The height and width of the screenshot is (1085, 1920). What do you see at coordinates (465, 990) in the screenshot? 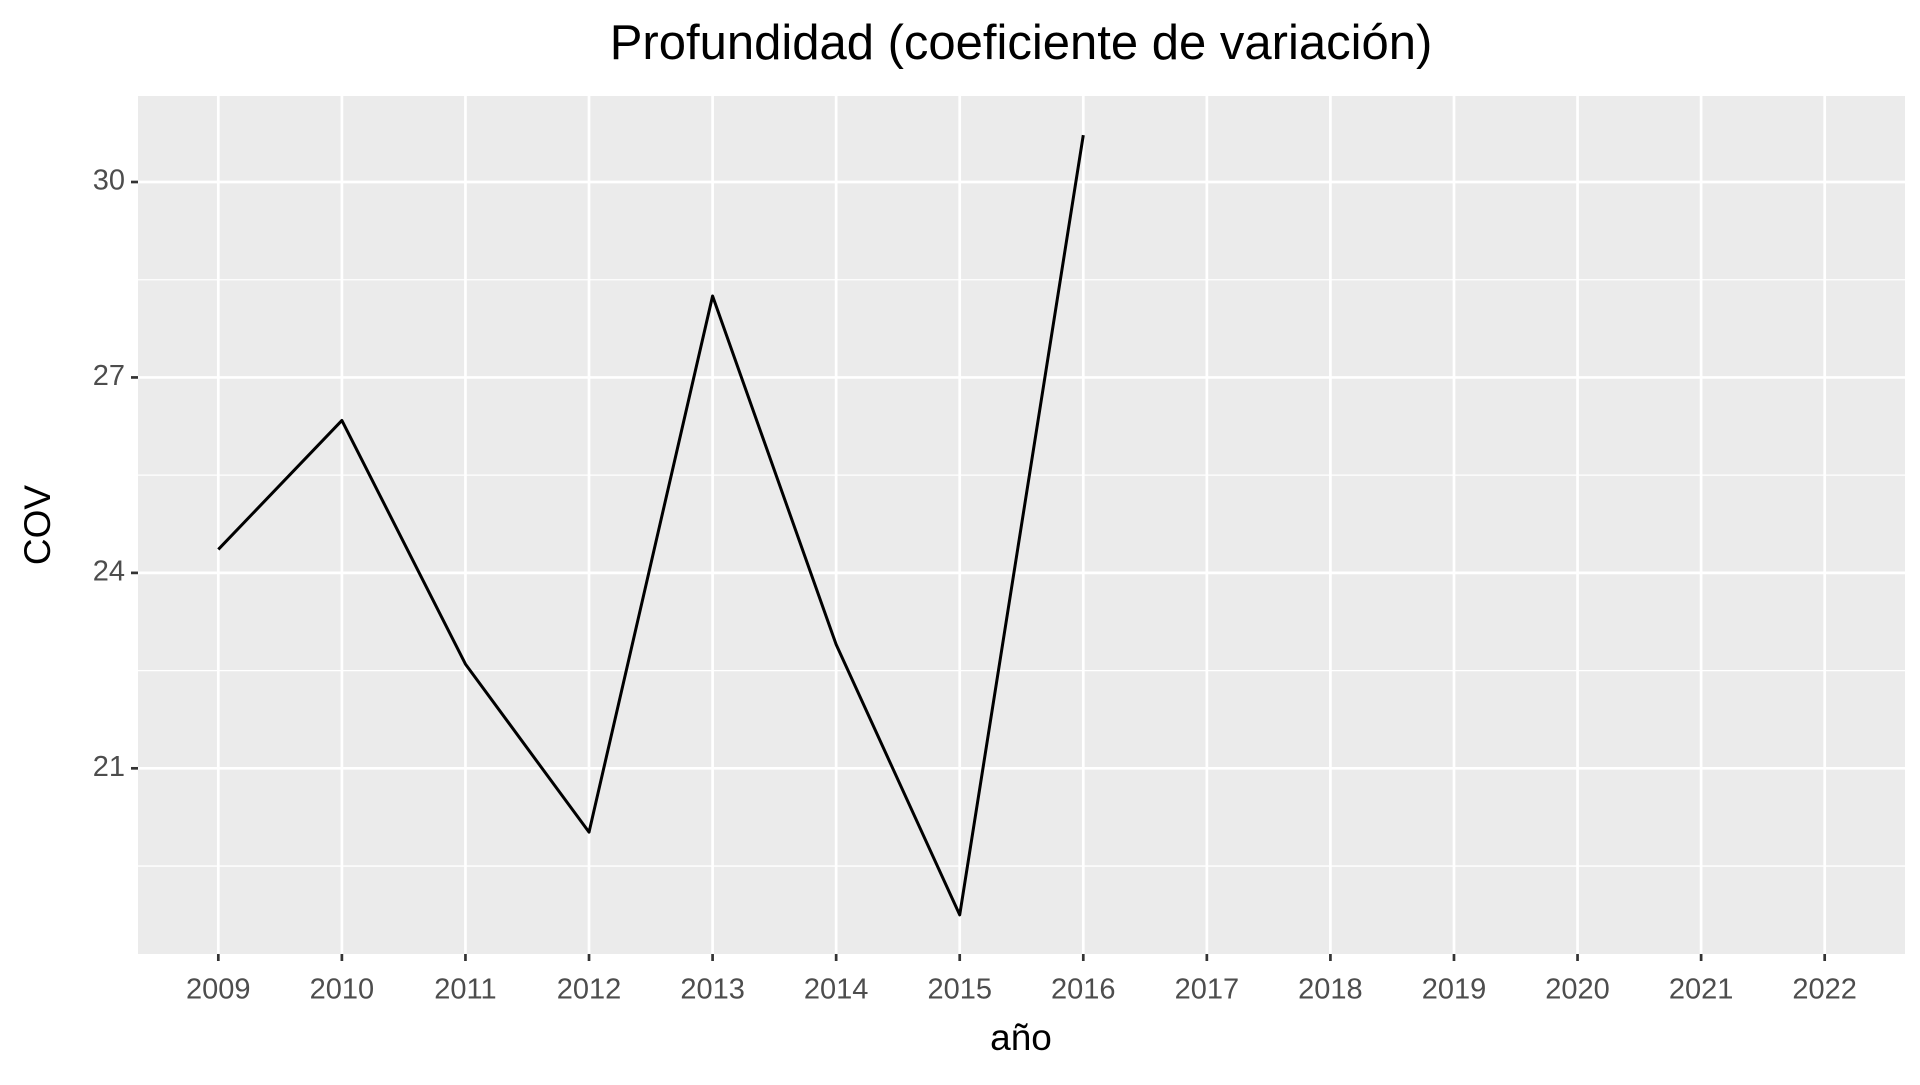
I see `x-tick-label: 2011` at bounding box center [465, 990].